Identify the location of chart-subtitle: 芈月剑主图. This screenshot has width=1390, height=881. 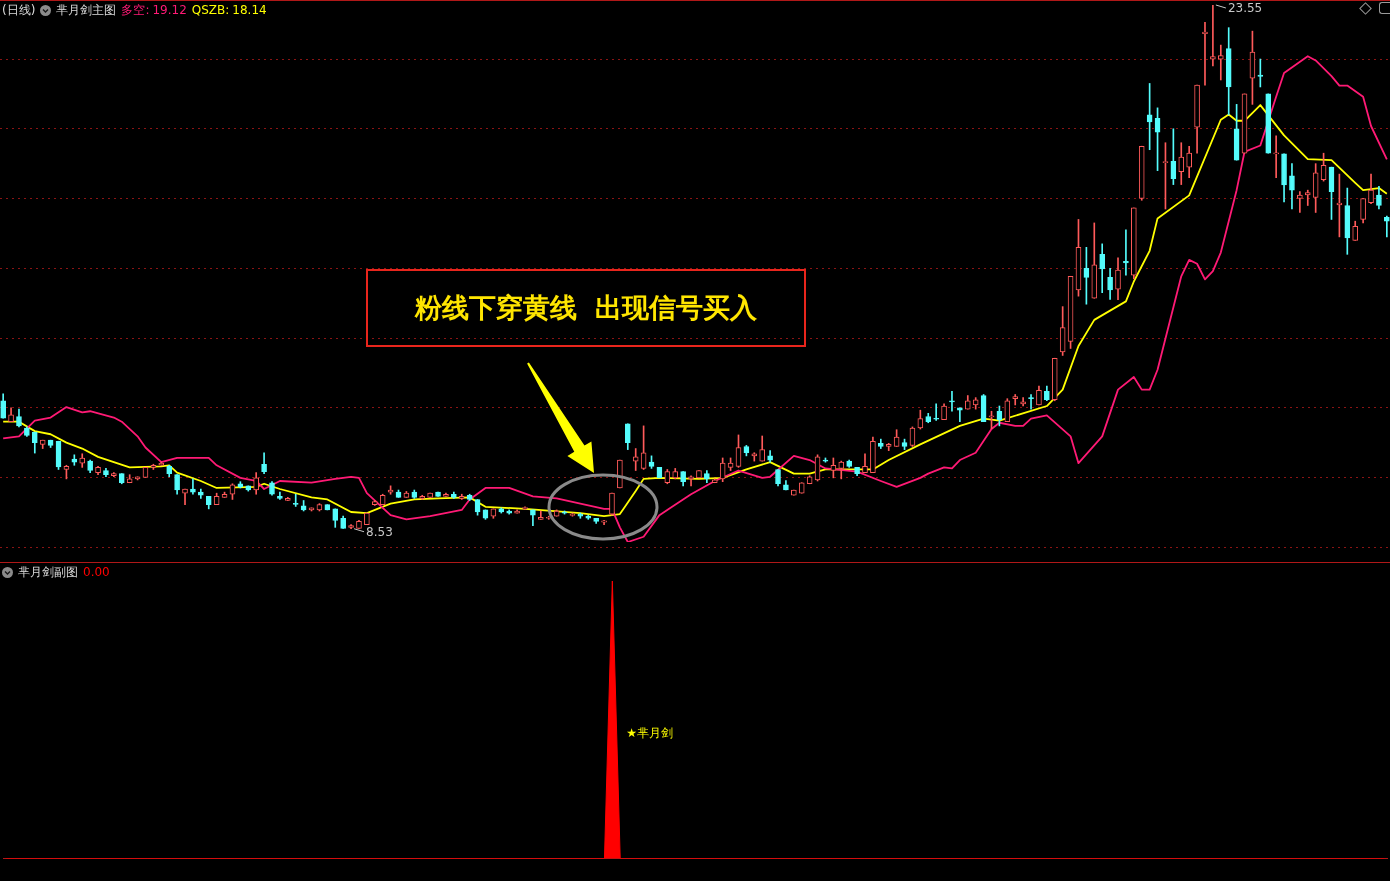
(86, 10).